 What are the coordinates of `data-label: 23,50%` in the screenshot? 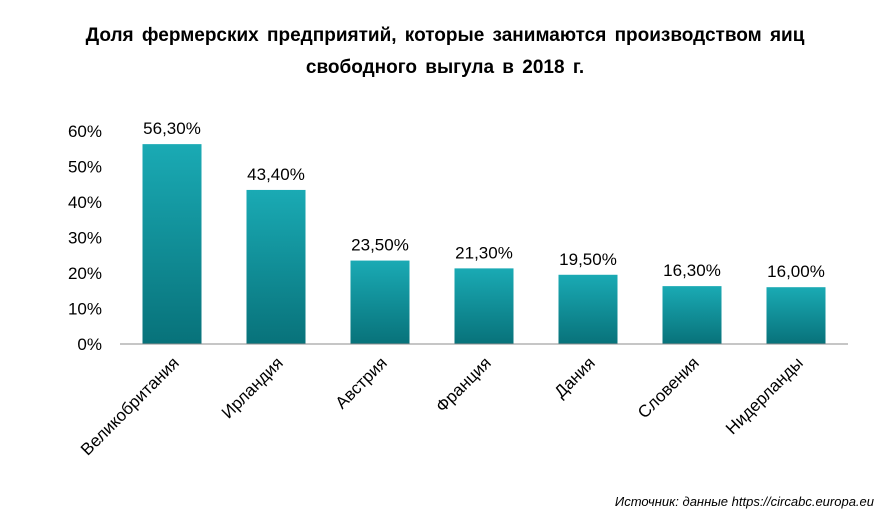 It's located at (380, 245).